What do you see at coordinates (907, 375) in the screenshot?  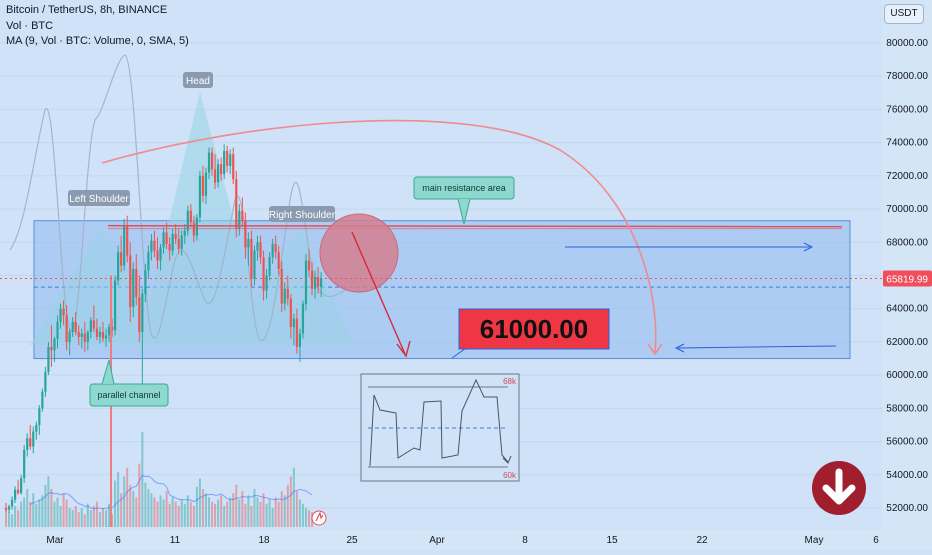 I see `y-tick-label: 60000.00` at bounding box center [907, 375].